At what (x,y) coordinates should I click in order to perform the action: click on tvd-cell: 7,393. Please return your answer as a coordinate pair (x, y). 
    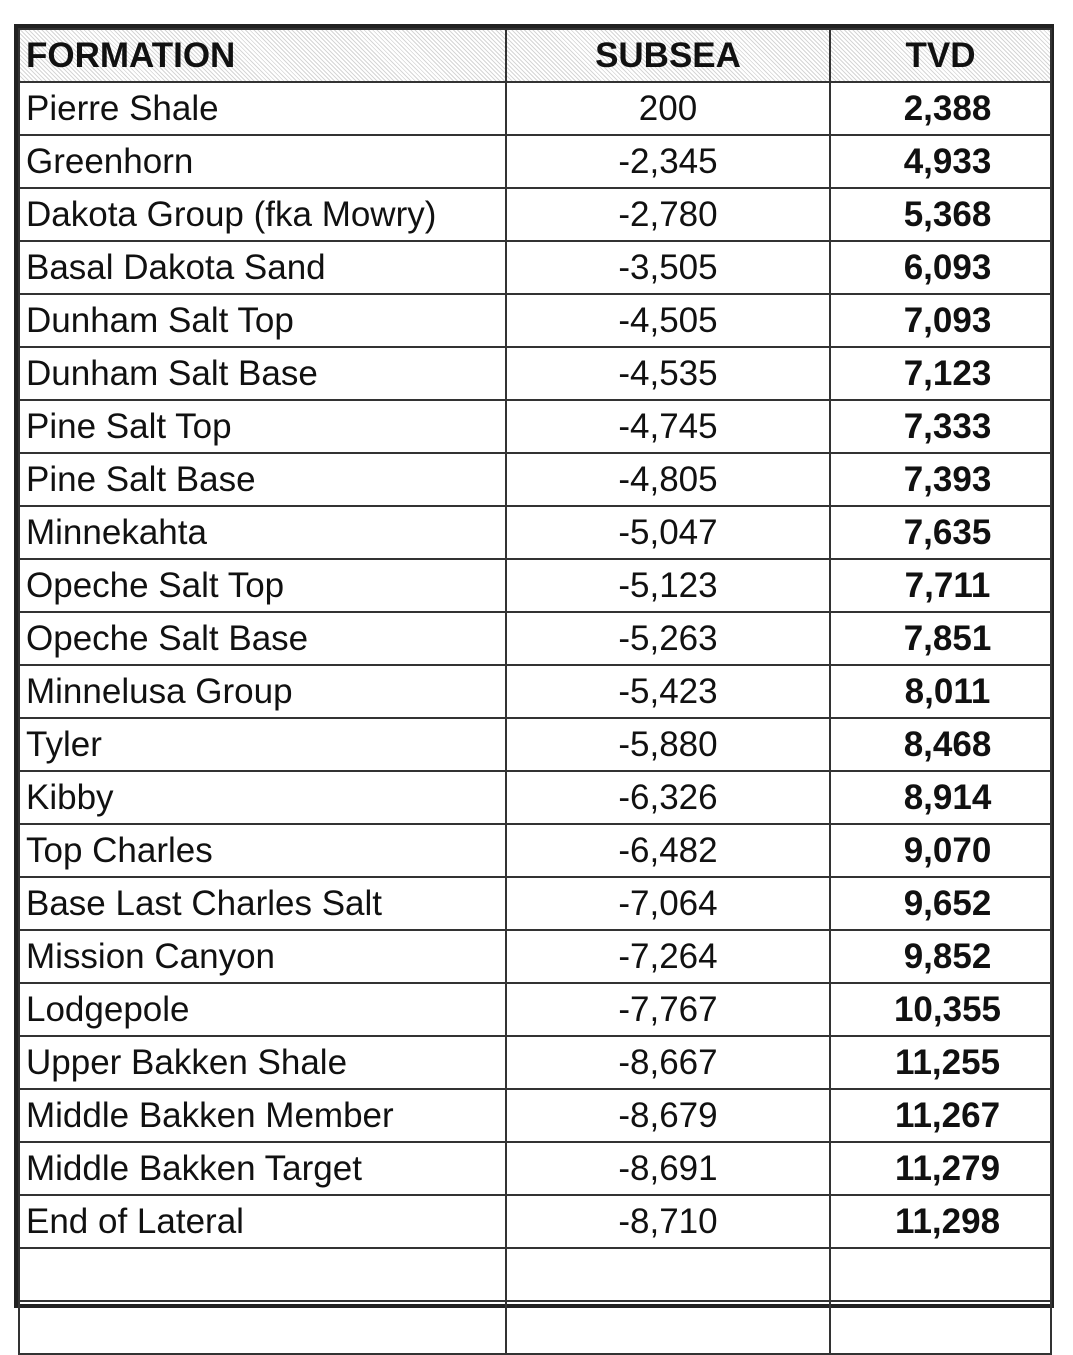
    Looking at the image, I should click on (940, 479).